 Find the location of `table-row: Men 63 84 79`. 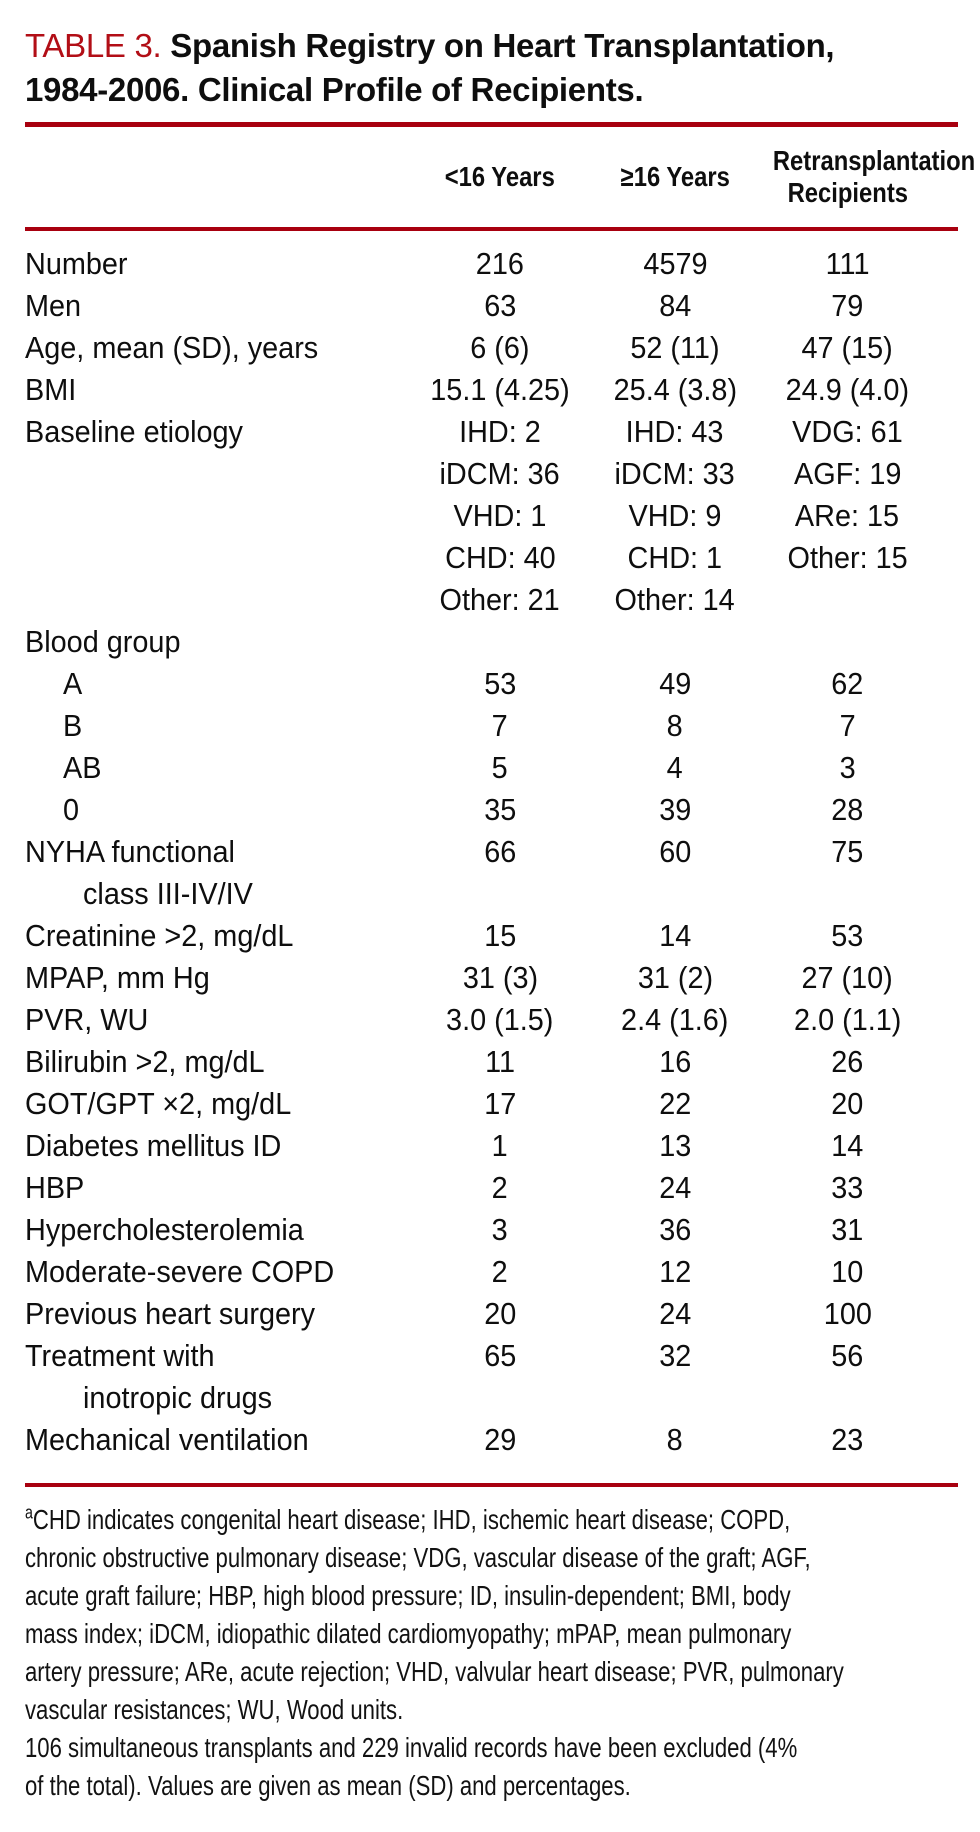

table-row: Men 63 84 79 is located at coordinates (491, 306).